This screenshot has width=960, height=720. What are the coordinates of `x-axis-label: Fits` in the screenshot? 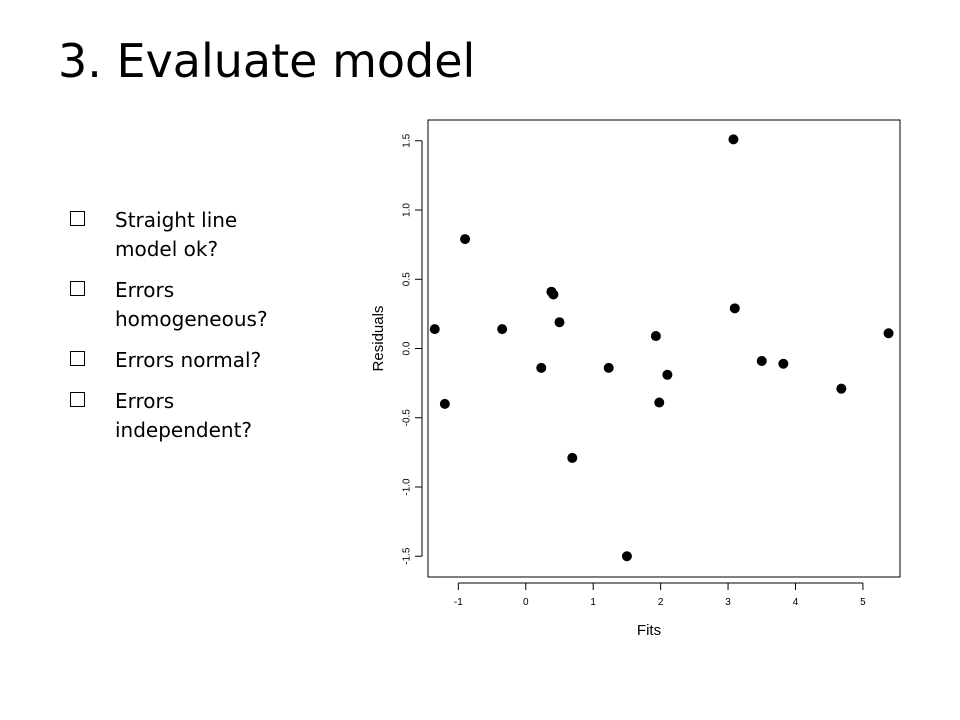 It's located at (649, 630).